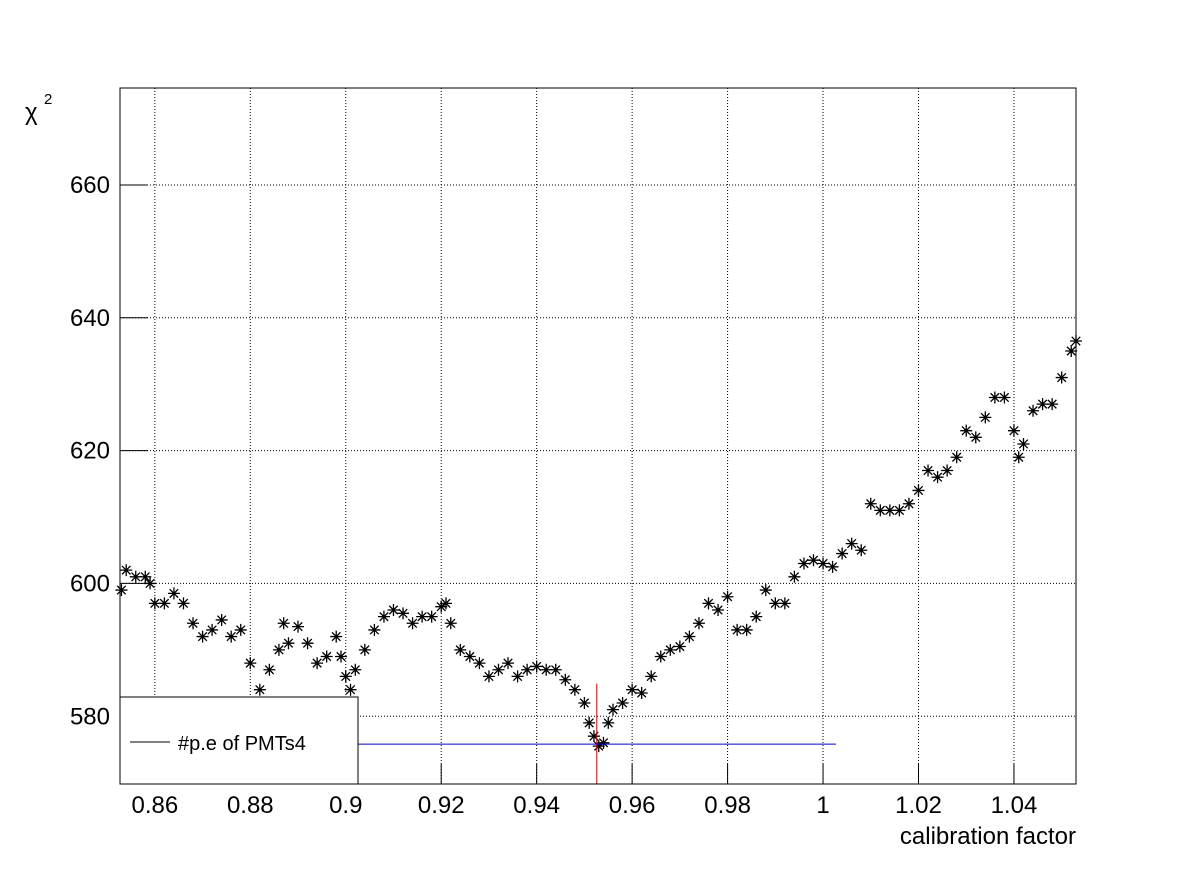 The image size is (1196, 872). I want to click on y-tick-label: 640, so click(90, 318).